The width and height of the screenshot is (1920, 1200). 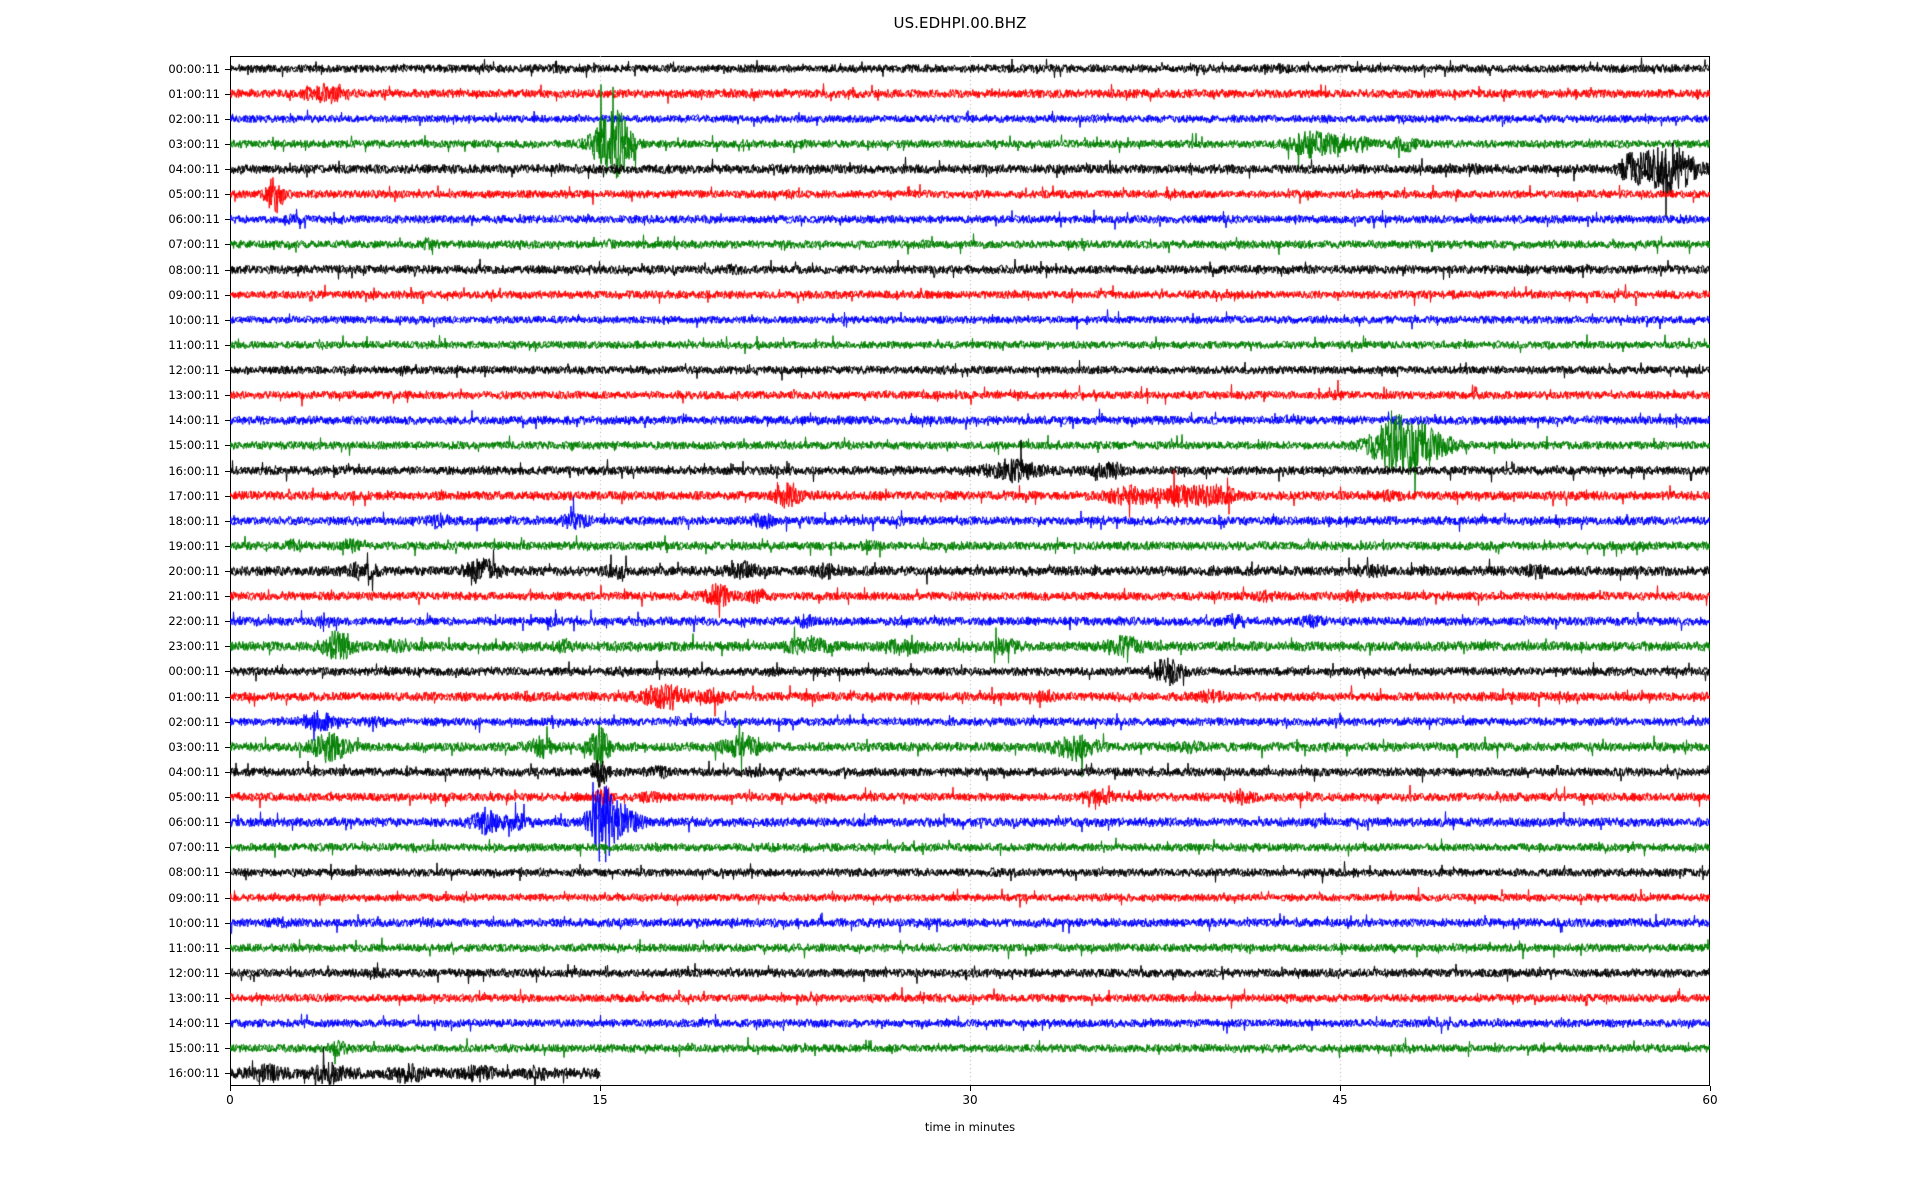 I want to click on x-axis-tick-label: 0, so click(x=230, y=1100).